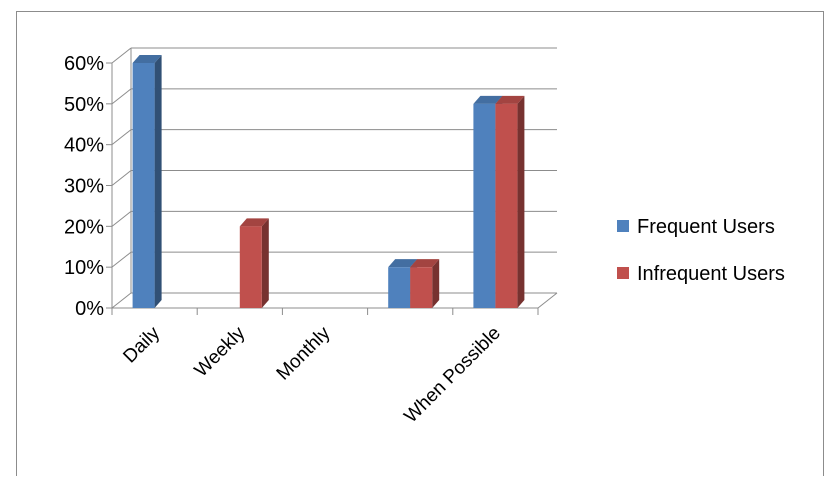  What do you see at coordinates (84, 146) in the screenshot?
I see `y-tick-label: 40%` at bounding box center [84, 146].